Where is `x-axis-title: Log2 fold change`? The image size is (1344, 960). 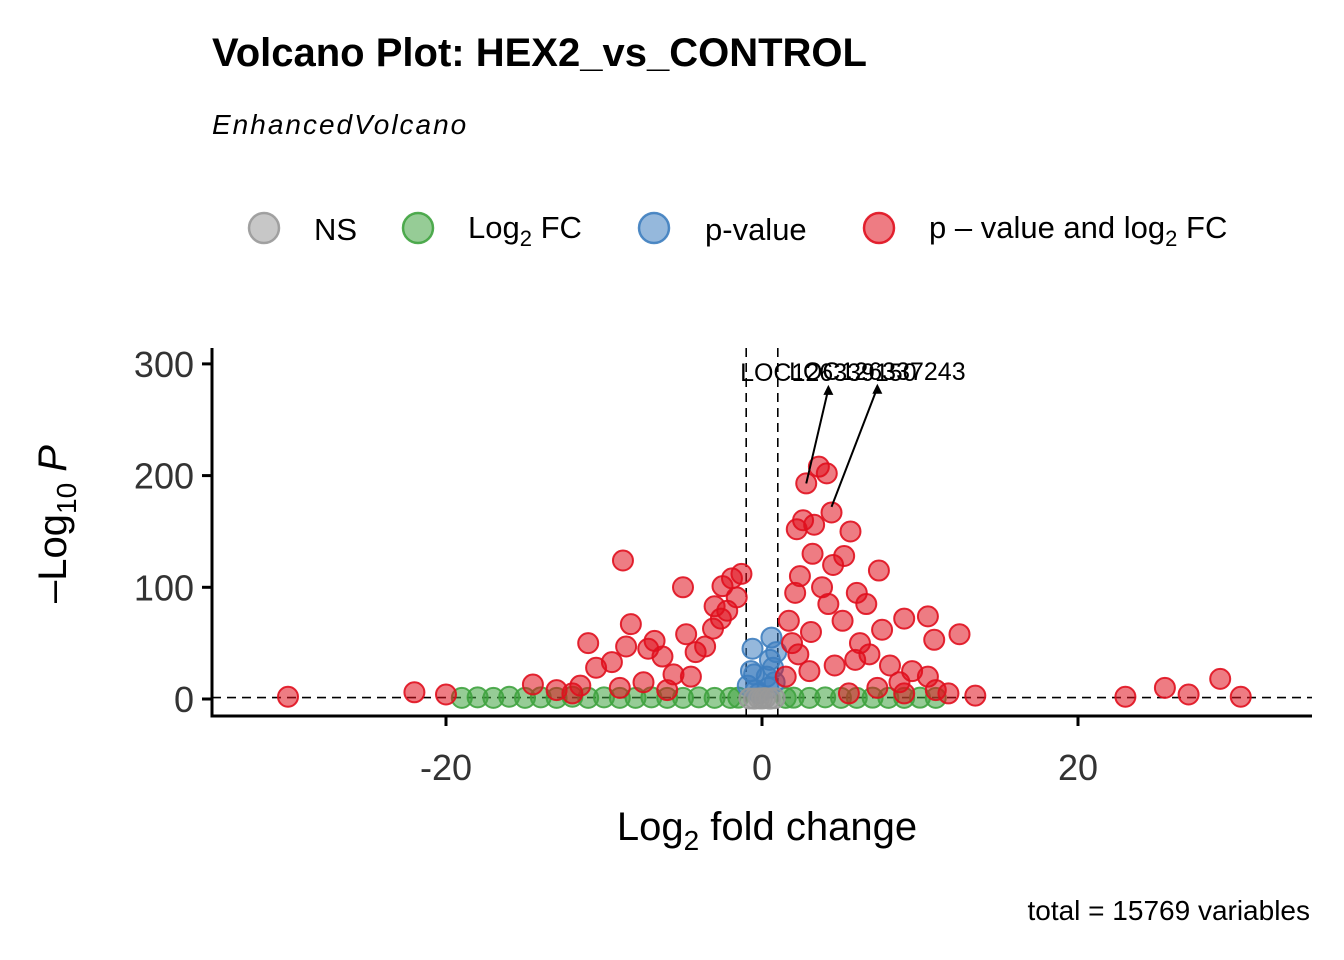
x-axis-title: Log2 fold change is located at coordinates (767, 830).